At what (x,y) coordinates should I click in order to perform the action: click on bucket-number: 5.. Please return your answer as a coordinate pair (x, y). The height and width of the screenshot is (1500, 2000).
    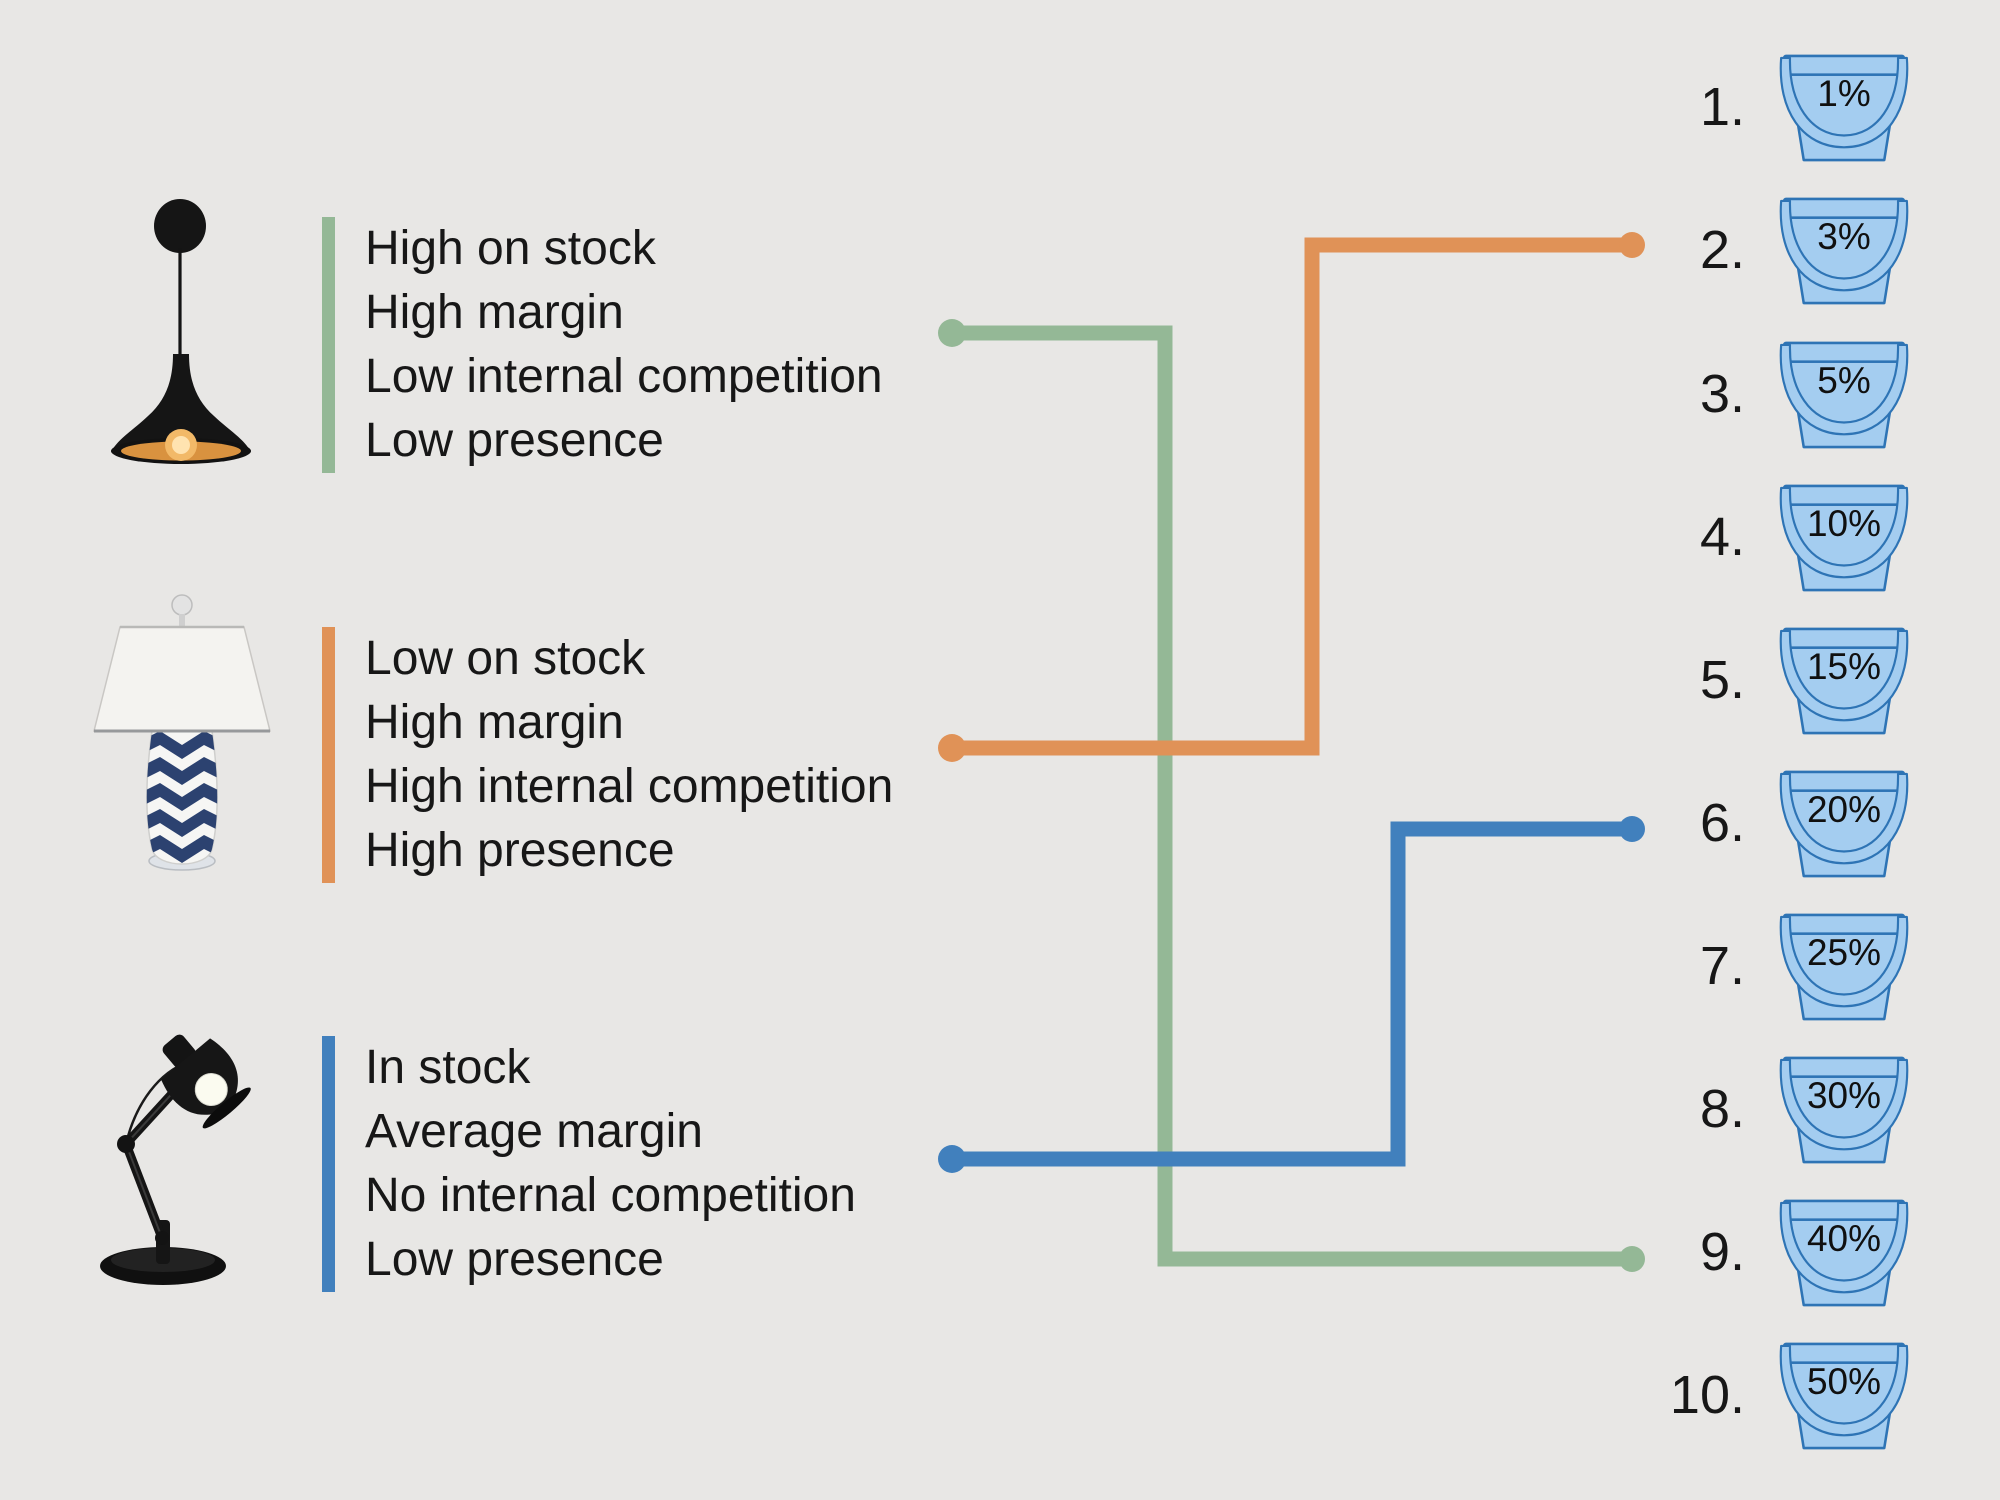
    Looking at the image, I should click on (1722, 680).